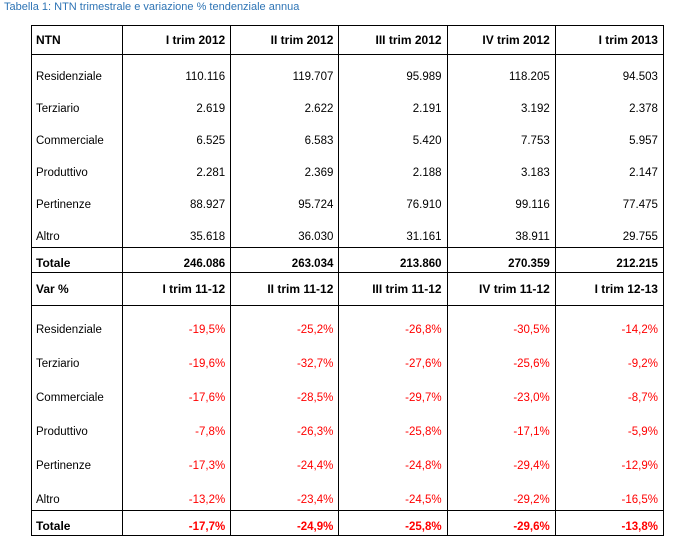 This screenshot has height=536, width=695. Describe the element at coordinates (176, 40) in the screenshot. I see `header-cell: I trim 2012` at that location.